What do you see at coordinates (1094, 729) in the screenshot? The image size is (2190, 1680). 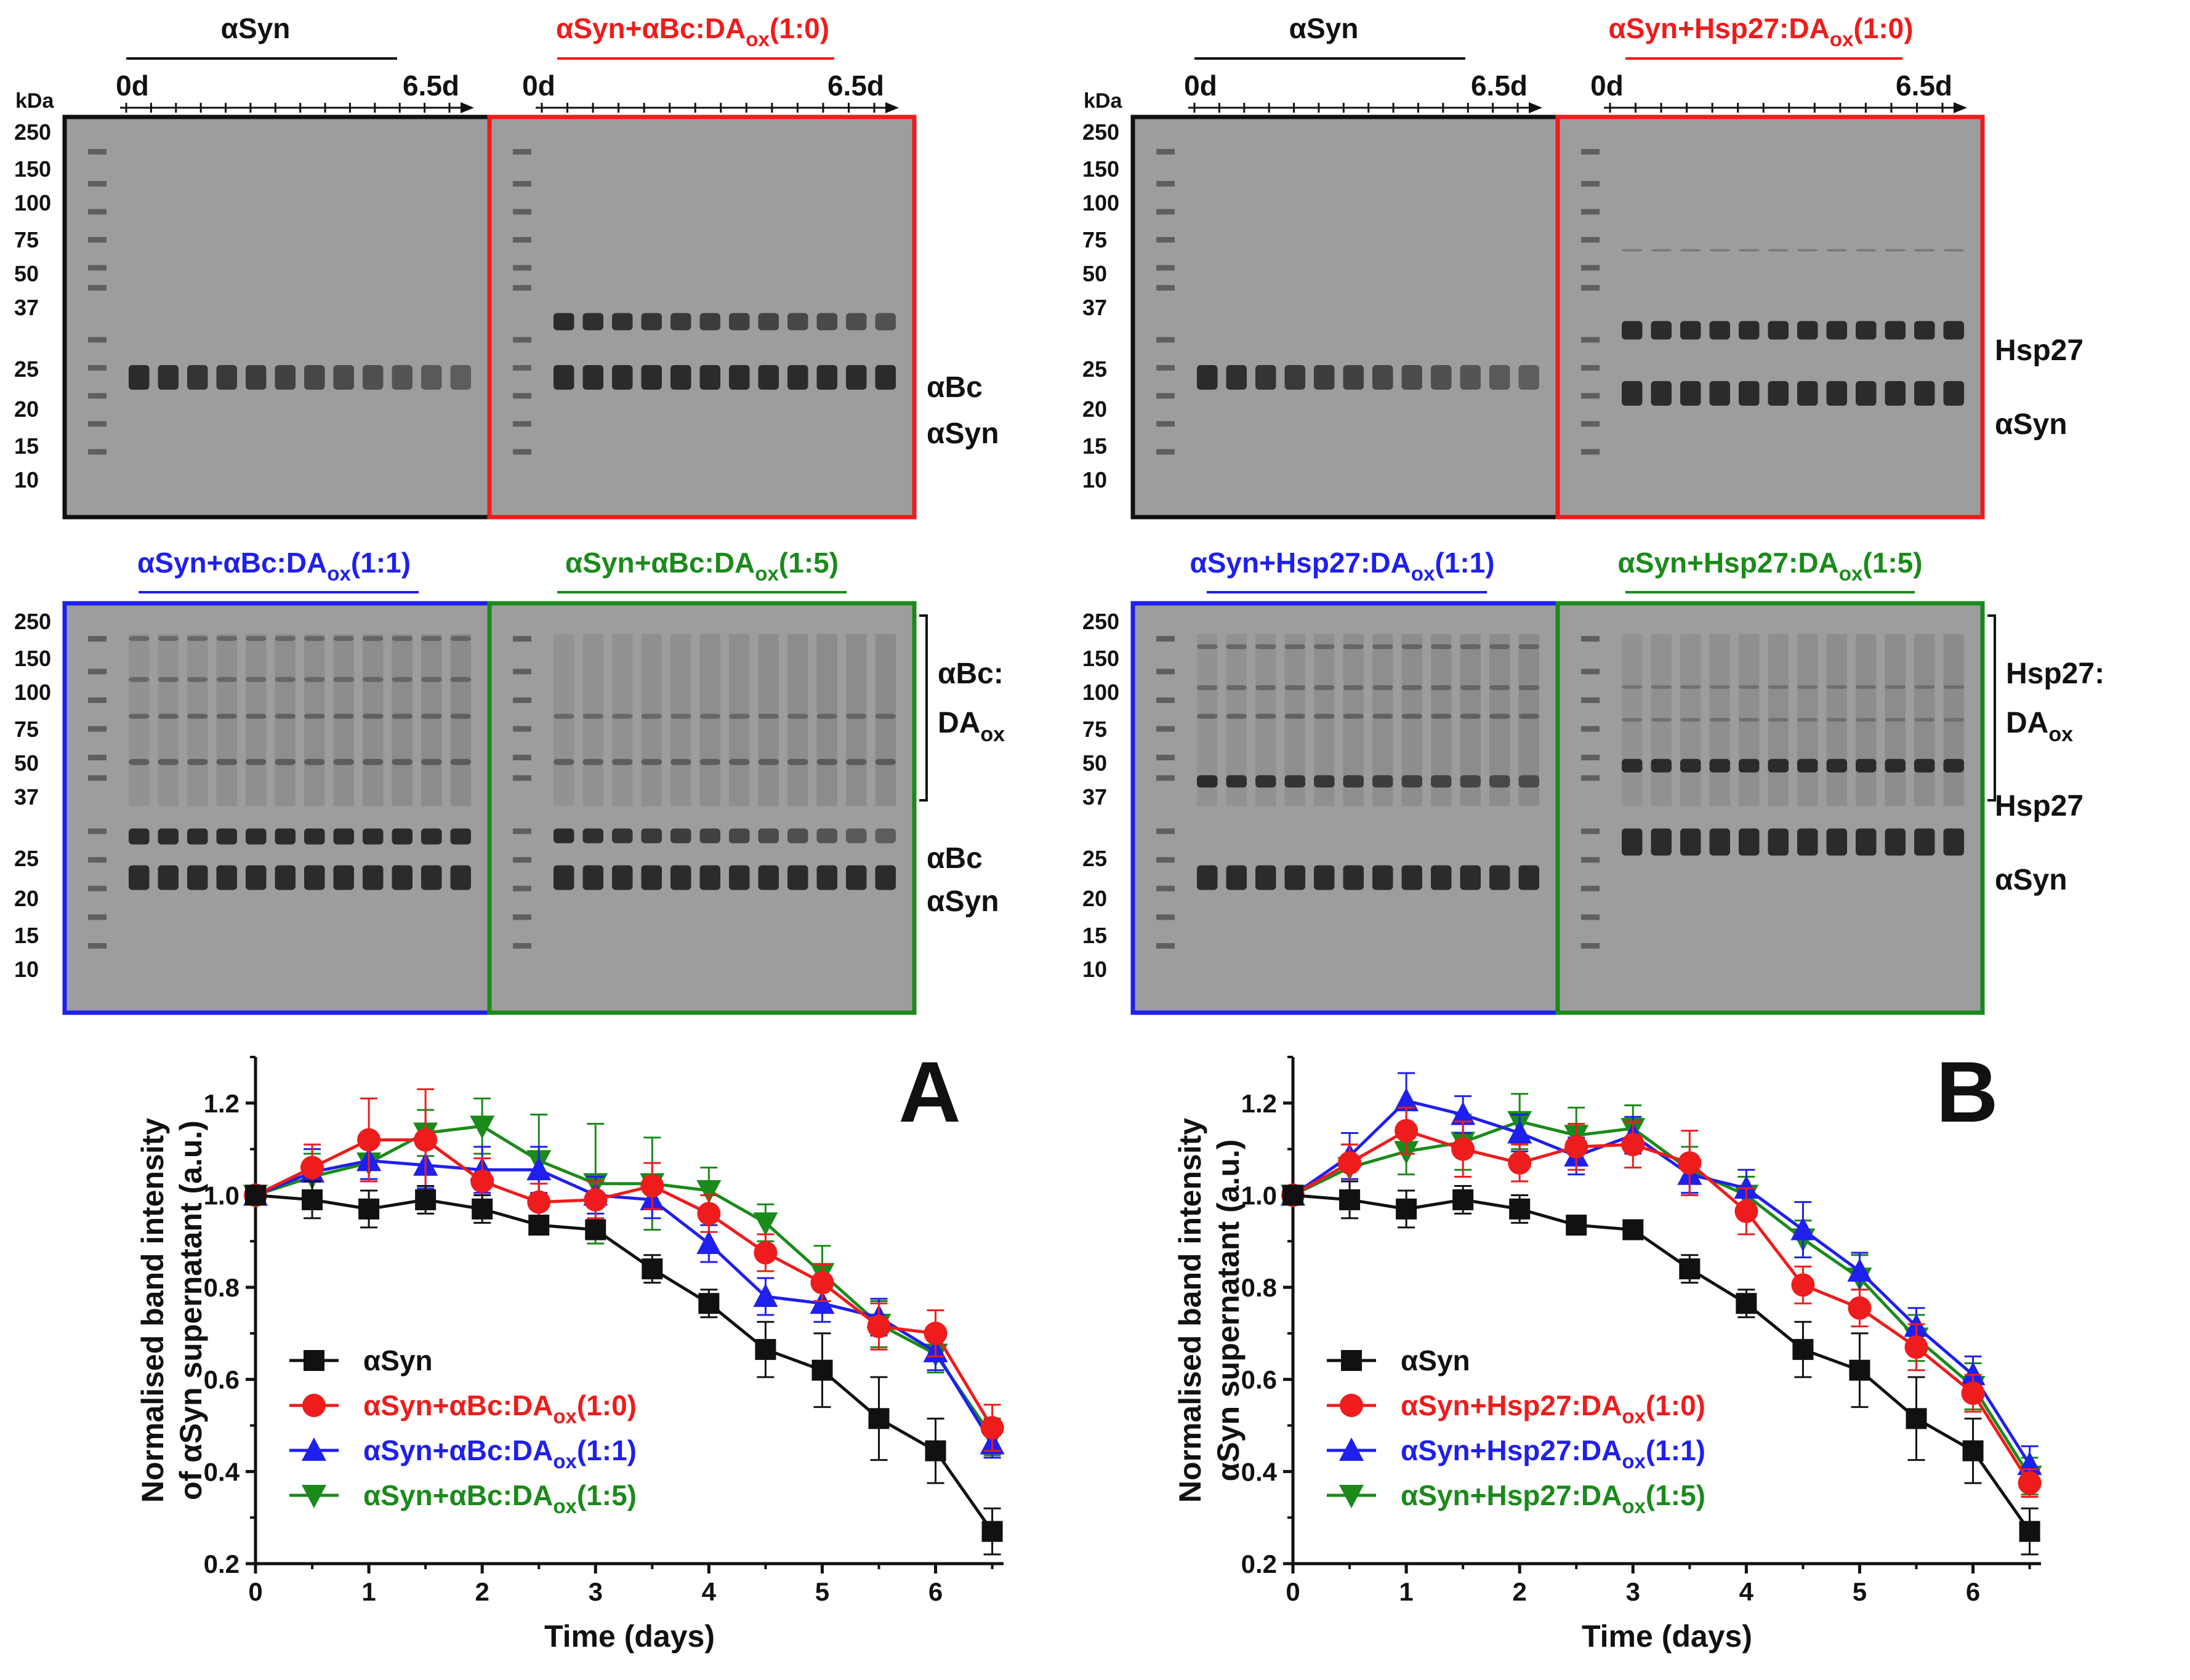 I see `B-bottom-marker-75: 75` at bounding box center [1094, 729].